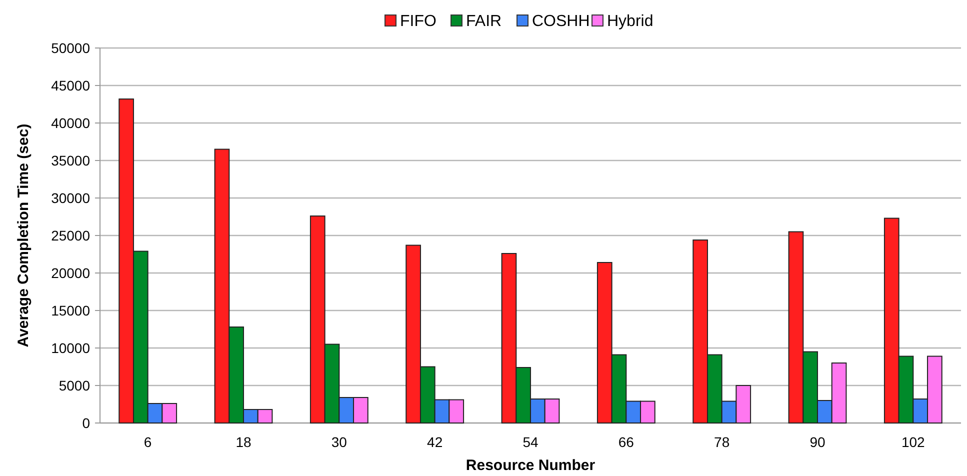 This screenshot has height=476, width=967. What do you see at coordinates (530, 442) in the screenshot?
I see `x-tick-label: 54` at bounding box center [530, 442].